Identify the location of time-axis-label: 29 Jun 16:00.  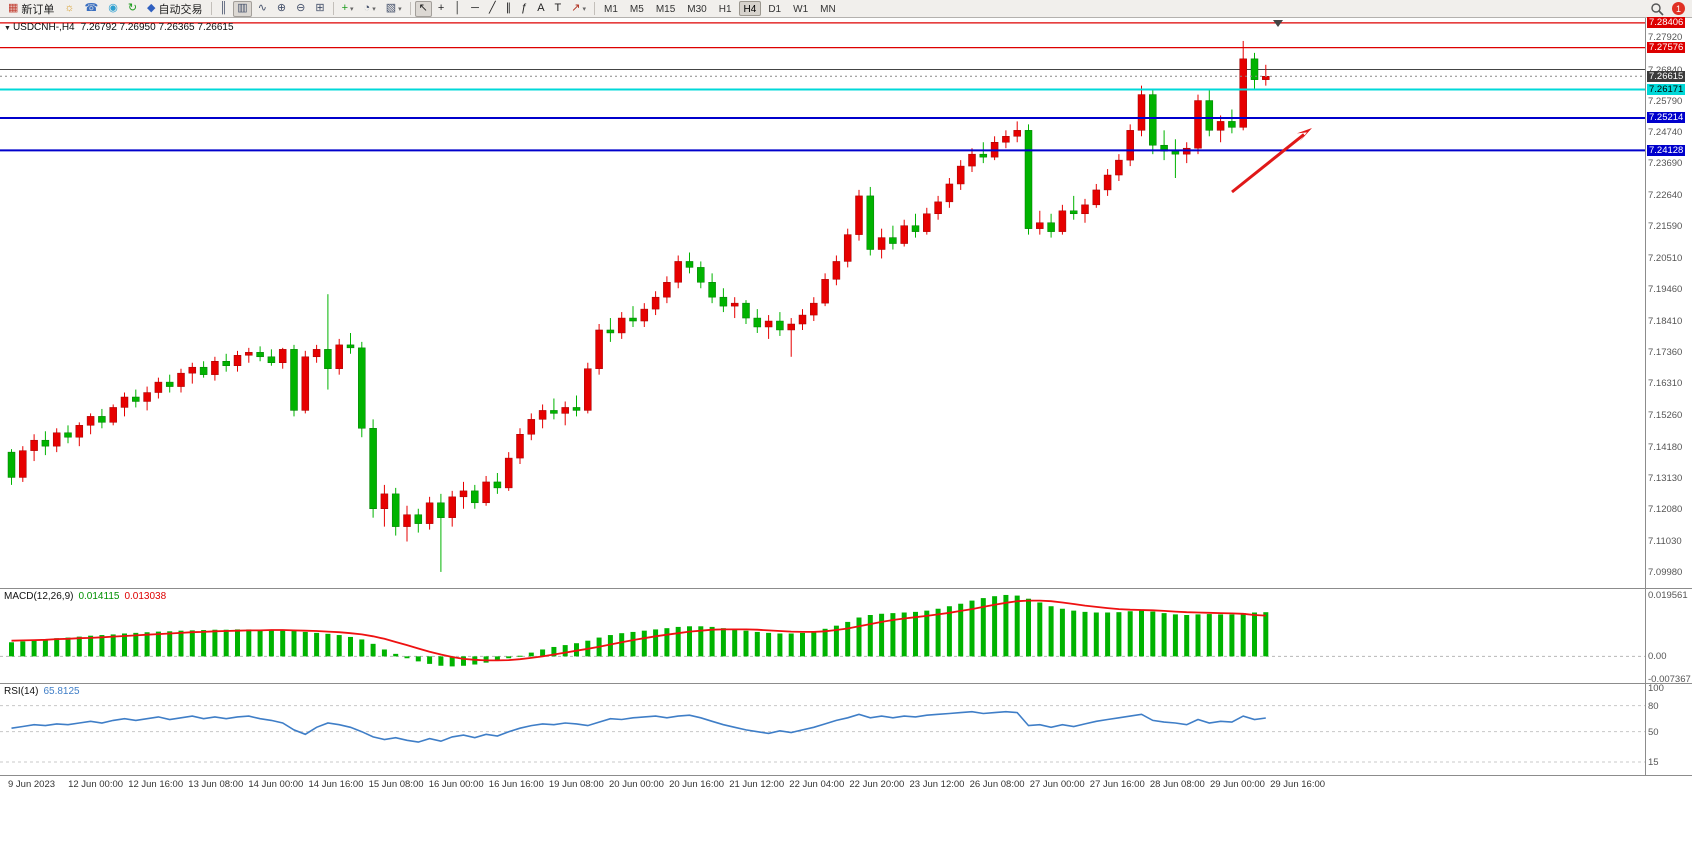
(1298, 784).